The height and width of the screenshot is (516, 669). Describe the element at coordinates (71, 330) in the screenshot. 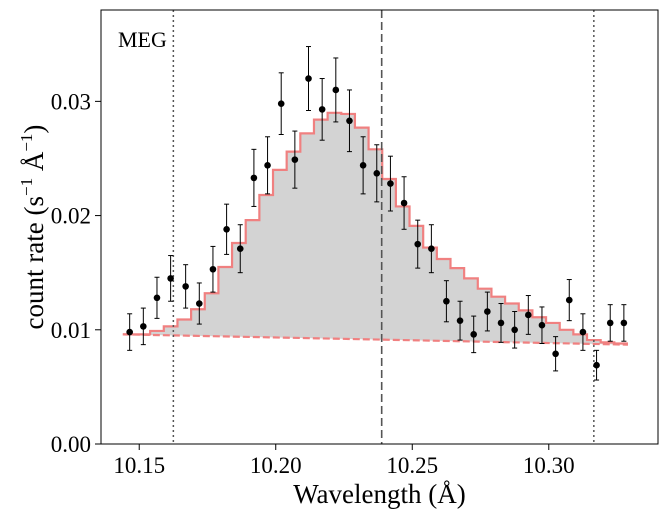

I see `y-tick-label: 0.01` at that location.